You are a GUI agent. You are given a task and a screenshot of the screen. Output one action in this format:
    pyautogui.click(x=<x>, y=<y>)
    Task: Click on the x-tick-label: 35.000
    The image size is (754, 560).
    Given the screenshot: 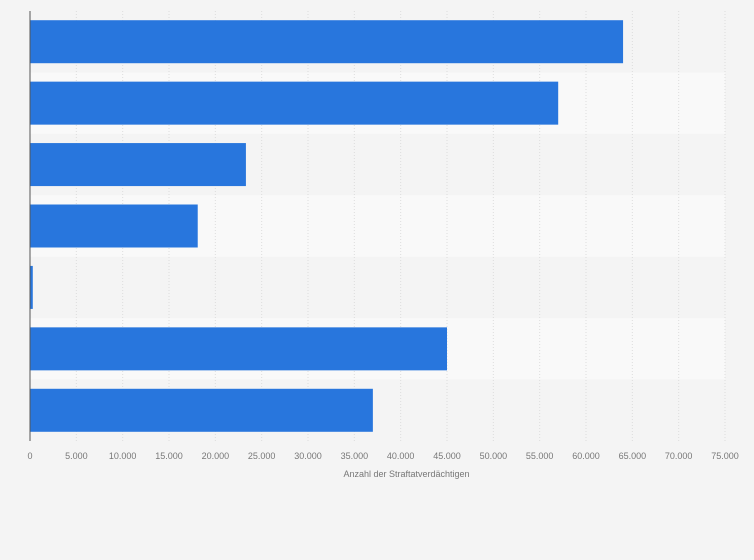 What is the action you would take?
    pyautogui.click(x=355, y=456)
    